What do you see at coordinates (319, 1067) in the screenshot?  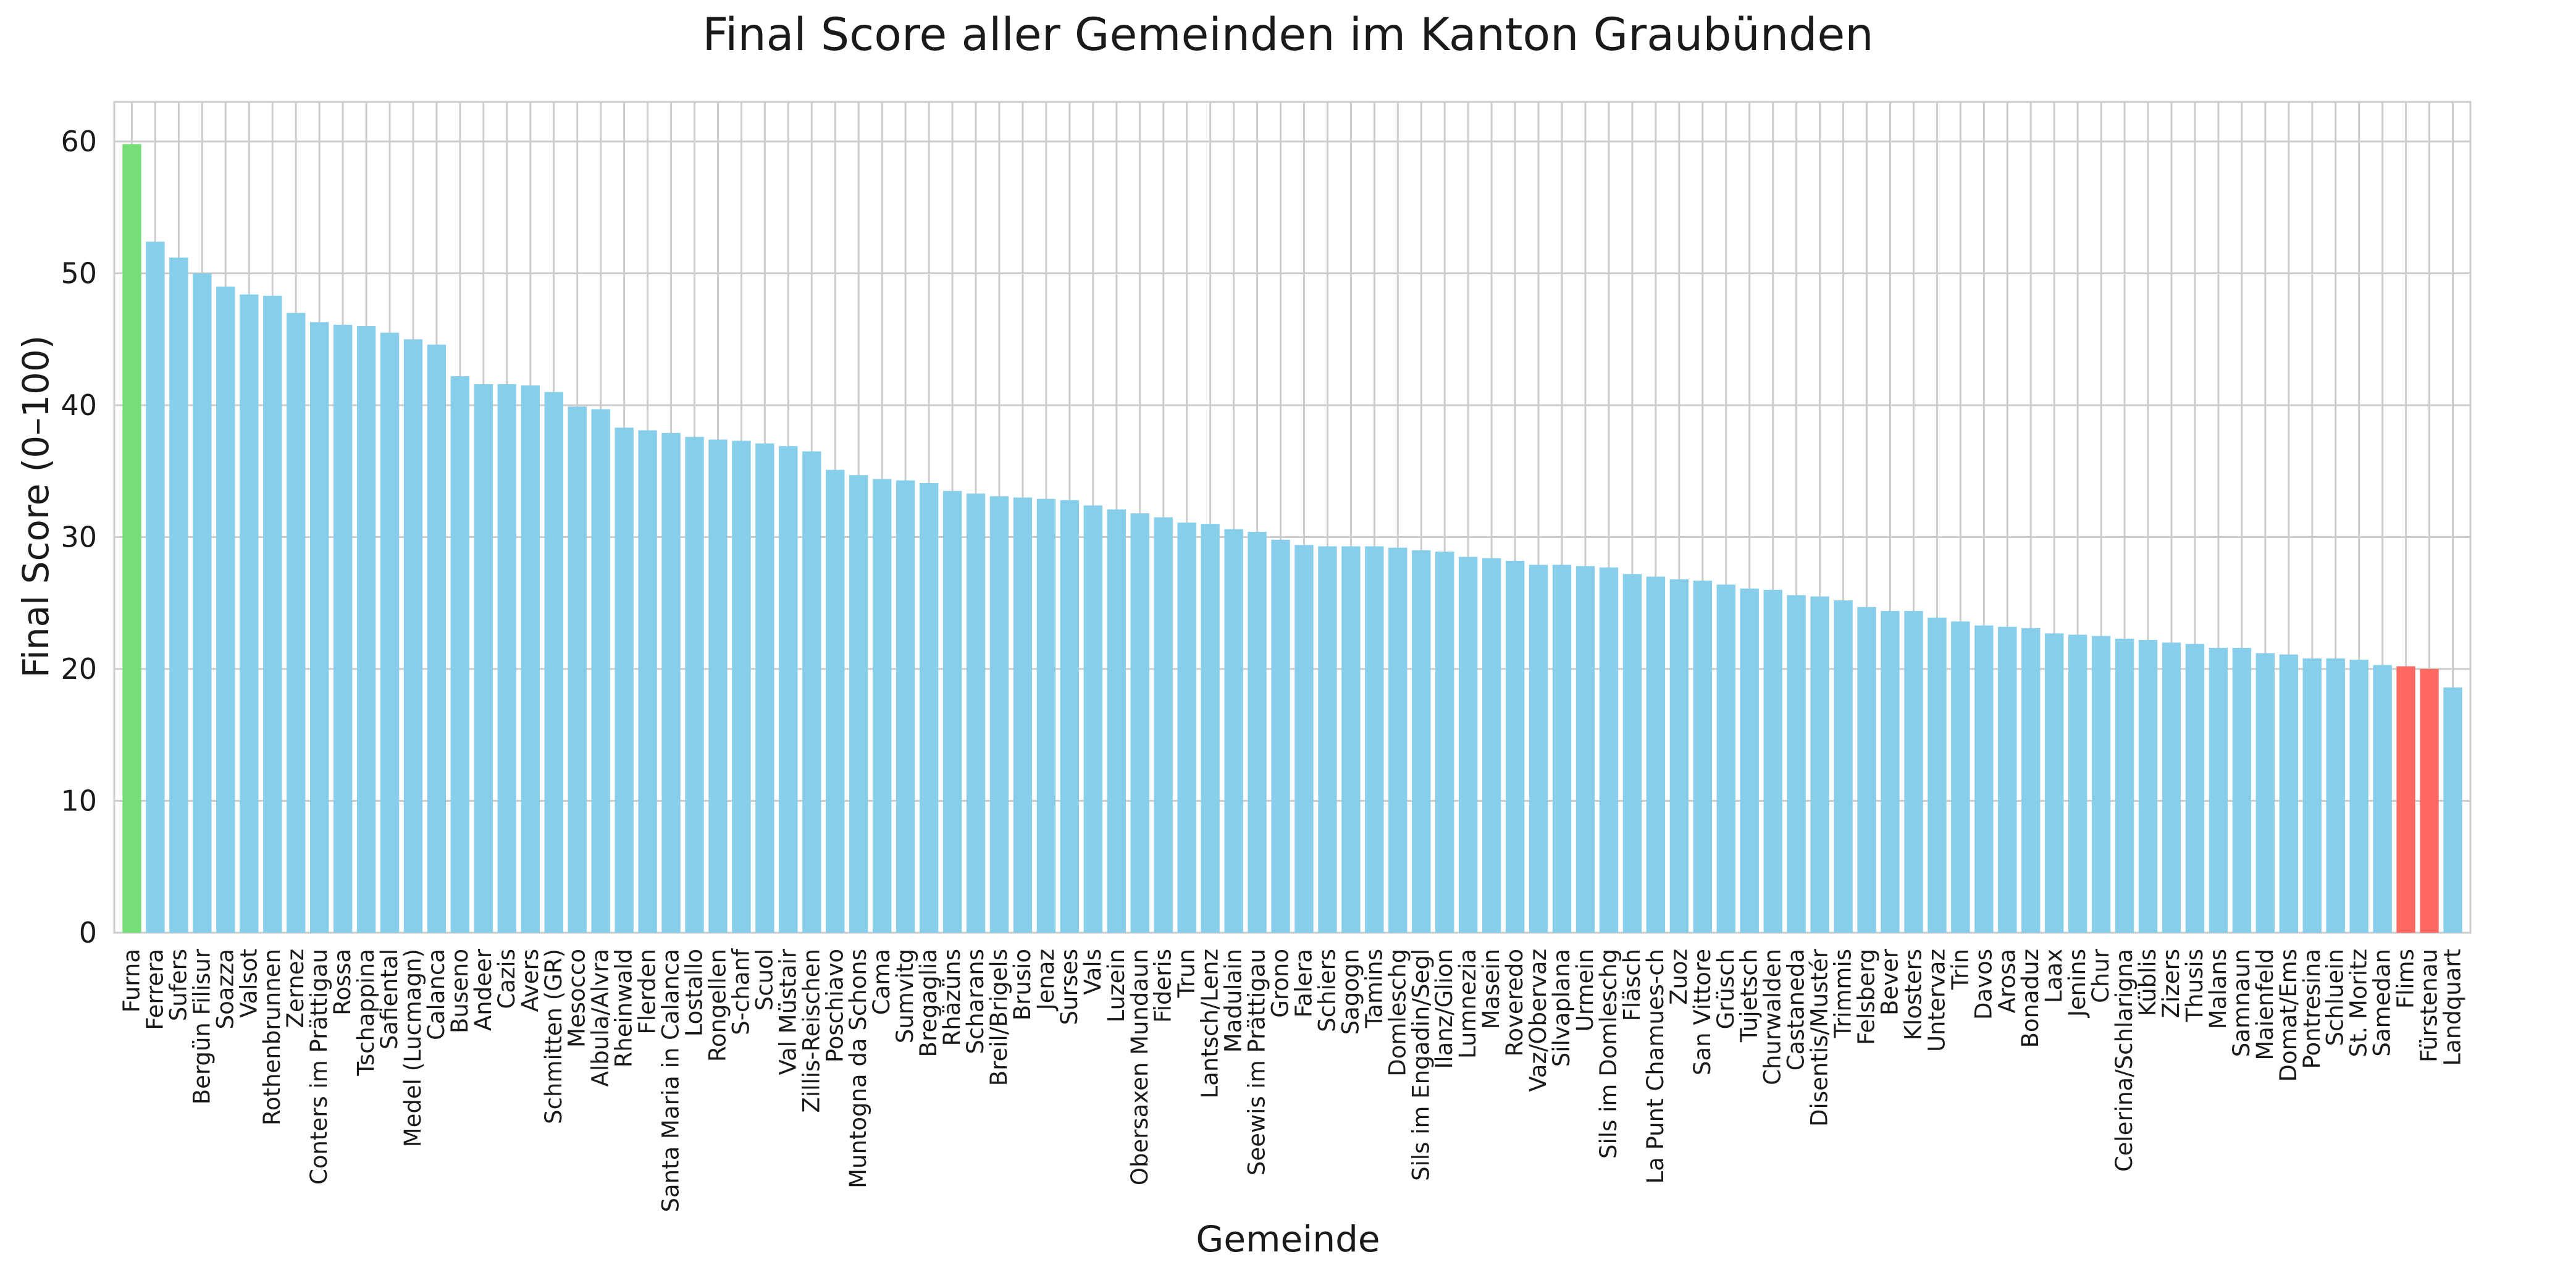 I see `x-tick-label: Conters im Prättigau` at bounding box center [319, 1067].